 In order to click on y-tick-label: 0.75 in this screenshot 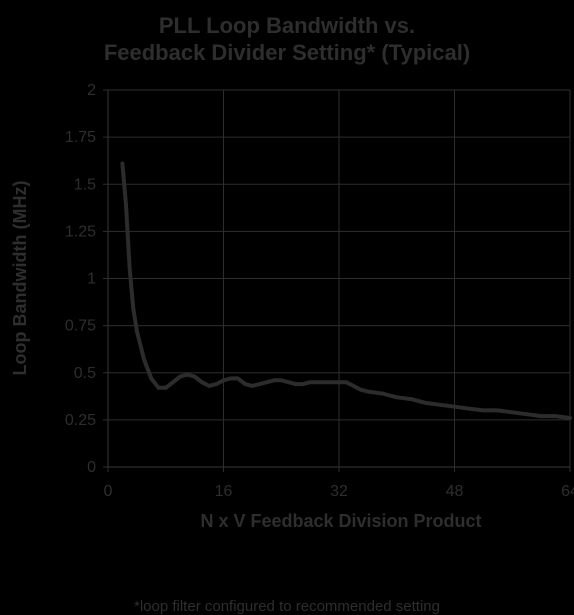, I will do `click(80, 326)`.